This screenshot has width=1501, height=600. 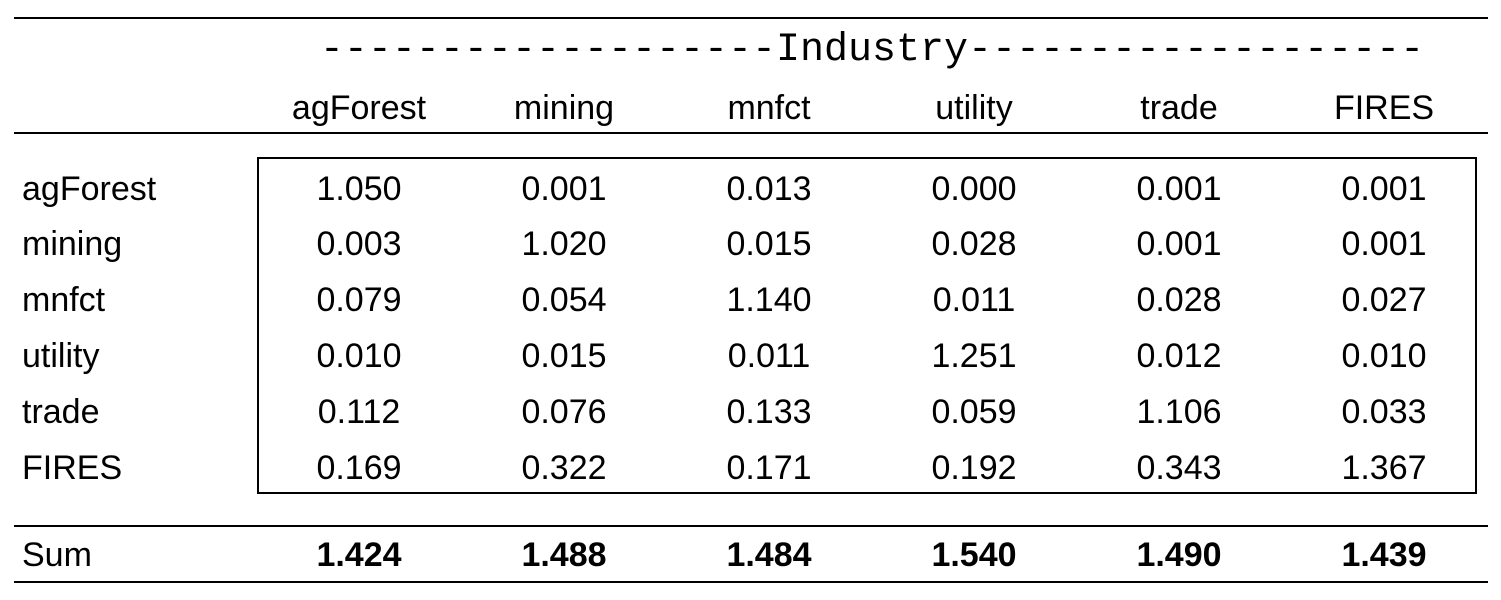 What do you see at coordinates (359, 300) in the screenshot?
I see `table-cell: 0.079` at bounding box center [359, 300].